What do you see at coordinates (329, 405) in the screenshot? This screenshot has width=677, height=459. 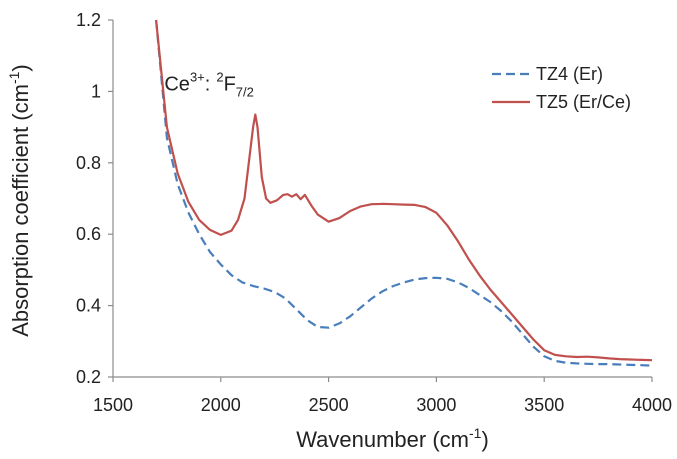 I see `x-tick-label: 2500` at bounding box center [329, 405].